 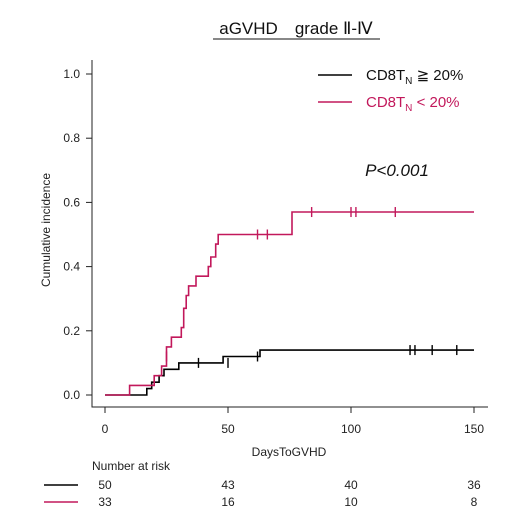 I want to click on y-tick-label: 0.8, so click(x=71, y=138).